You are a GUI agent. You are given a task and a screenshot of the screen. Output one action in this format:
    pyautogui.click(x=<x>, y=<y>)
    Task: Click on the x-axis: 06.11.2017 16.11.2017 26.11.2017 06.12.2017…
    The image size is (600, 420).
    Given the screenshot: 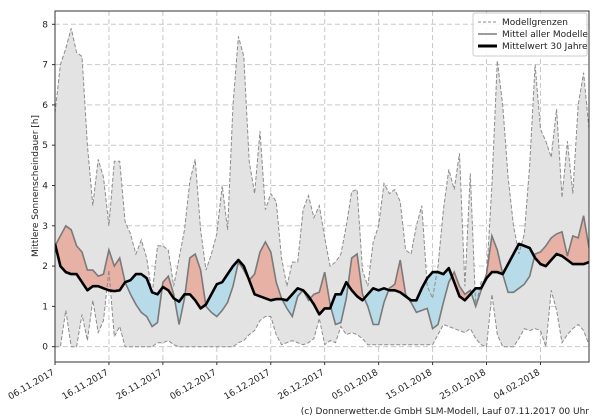 What is the action you would take?
    pyautogui.click(x=274, y=382)
    